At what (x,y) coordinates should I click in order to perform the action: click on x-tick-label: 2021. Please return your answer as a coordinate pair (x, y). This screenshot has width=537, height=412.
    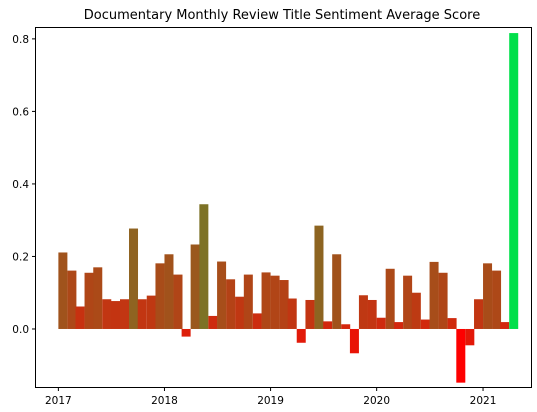
    Looking at the image, I should click on (483, 401).